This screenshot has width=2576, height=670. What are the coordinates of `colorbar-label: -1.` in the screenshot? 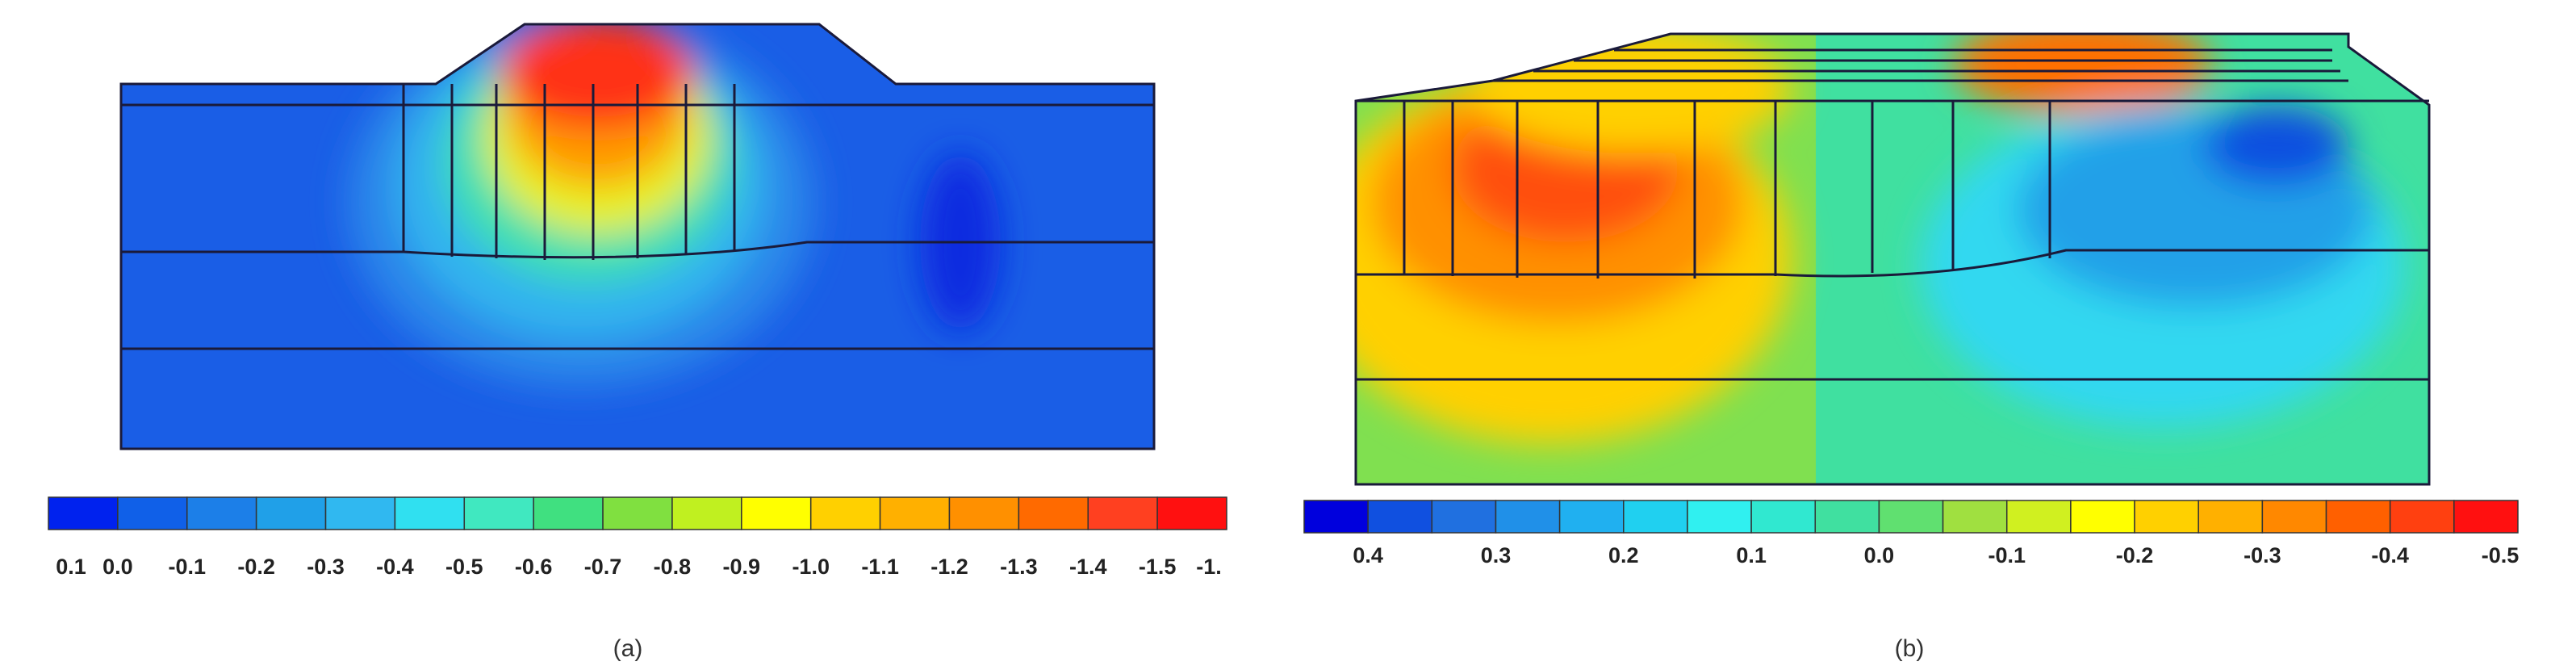 It's located at (1209, 567).